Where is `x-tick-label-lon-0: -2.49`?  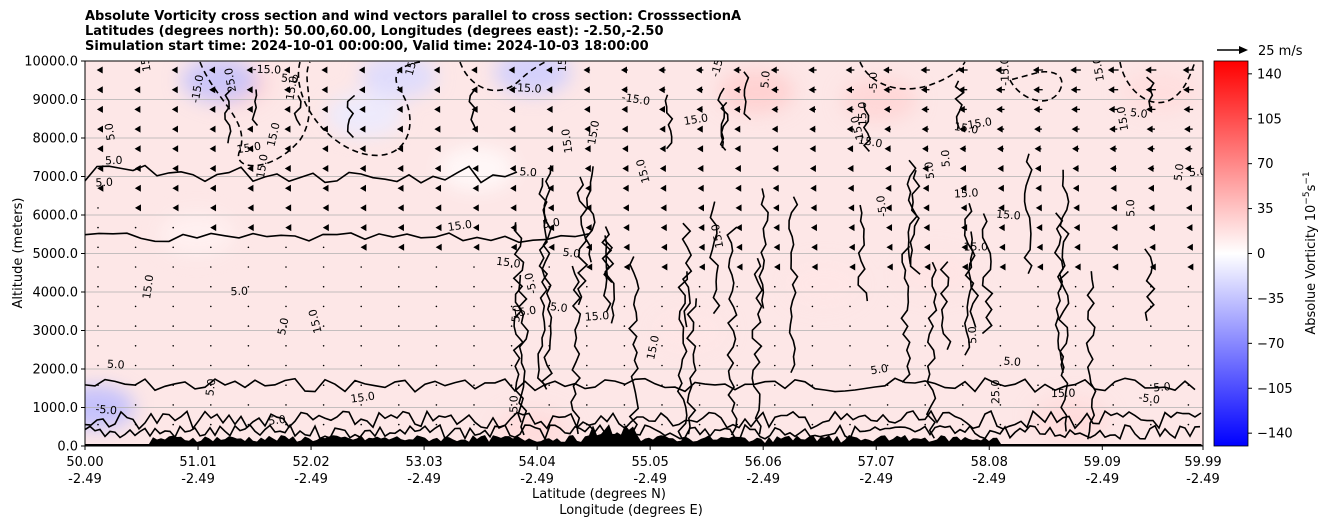
x-tick-label-lon-0: -2.49 is located at coordinates (85, 479).